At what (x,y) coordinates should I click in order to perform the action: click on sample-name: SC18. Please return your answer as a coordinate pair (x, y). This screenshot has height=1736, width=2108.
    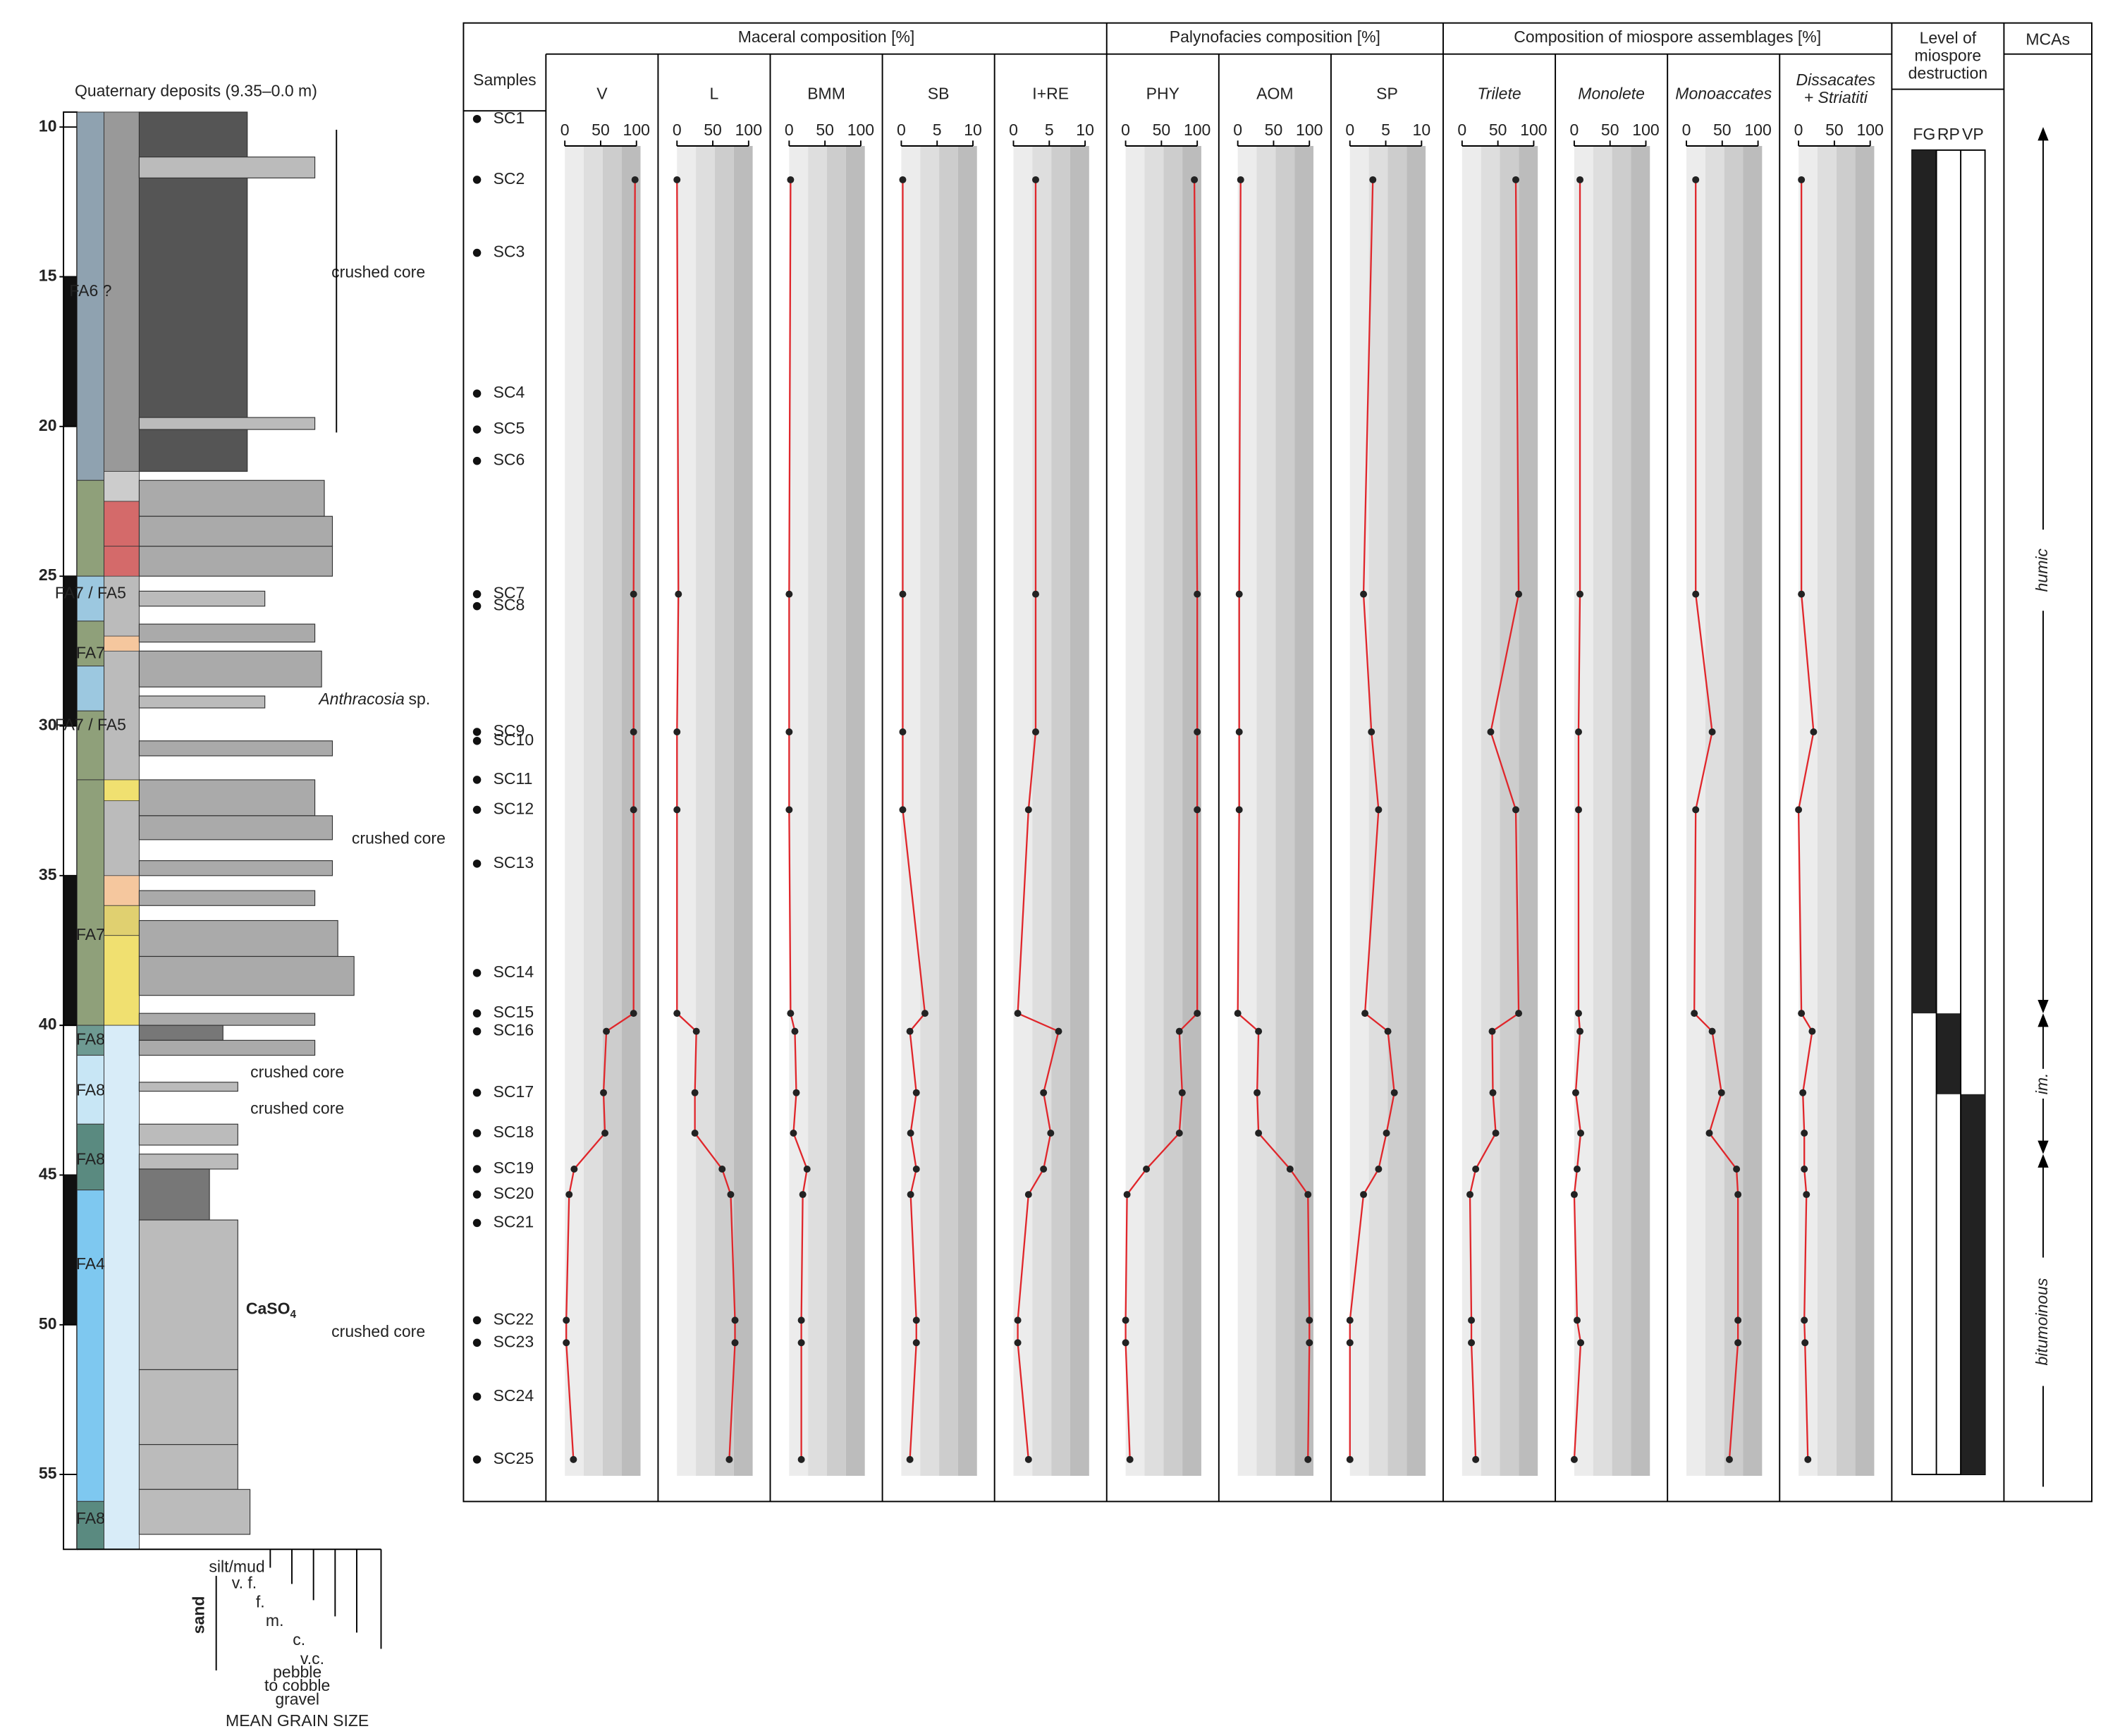
    Looking at the image, I should click on (514, 1132).